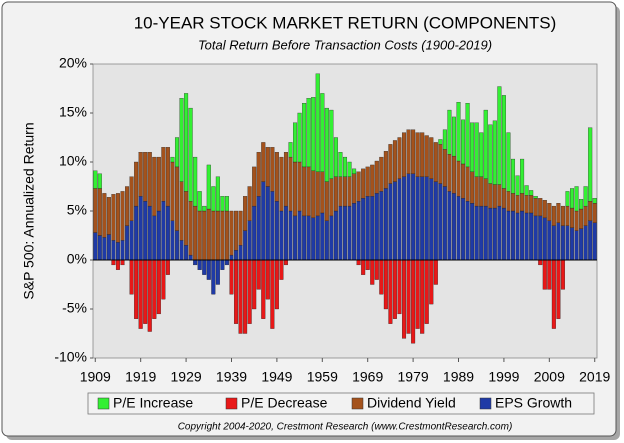 This screenshot has width=624, height=443. Describe the element at coordinates (74, 308) in the screenshot. I see `y-tick-label: -5%` at that location.